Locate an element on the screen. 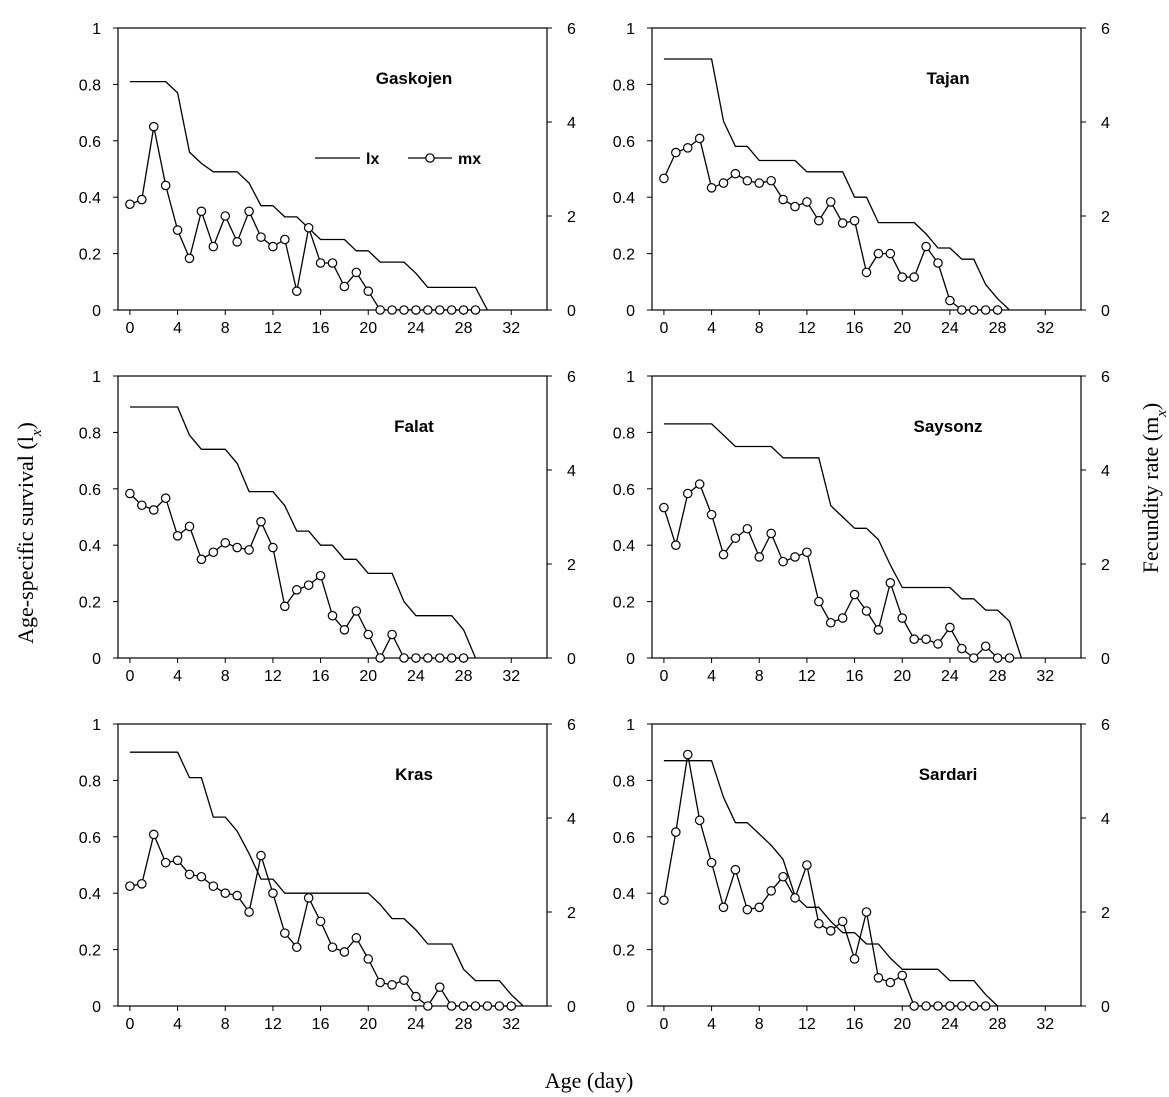 The width and height of the screenshot is (1169, 1097). panel-title: Tajan is located at coordinates (947, 78).